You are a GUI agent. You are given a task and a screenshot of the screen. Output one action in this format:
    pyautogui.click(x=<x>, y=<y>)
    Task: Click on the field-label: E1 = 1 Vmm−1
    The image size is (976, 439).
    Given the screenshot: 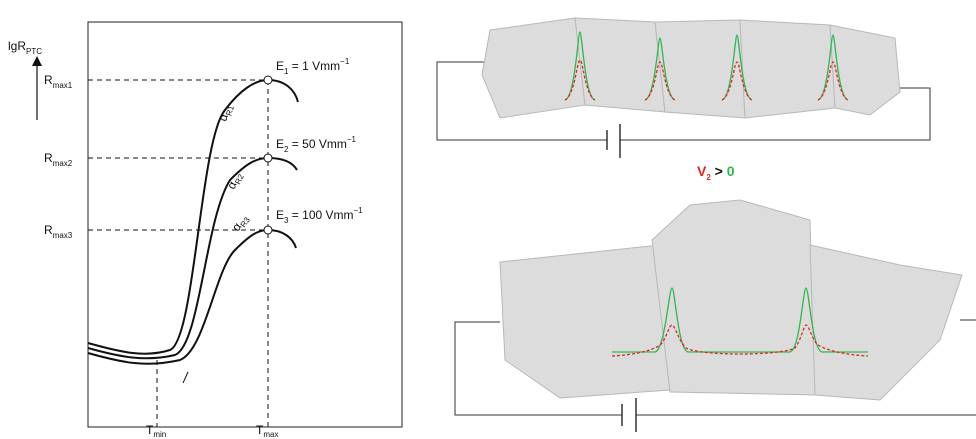 What is the action you would take?
    pyautogui.click(x=313, y=66)
    